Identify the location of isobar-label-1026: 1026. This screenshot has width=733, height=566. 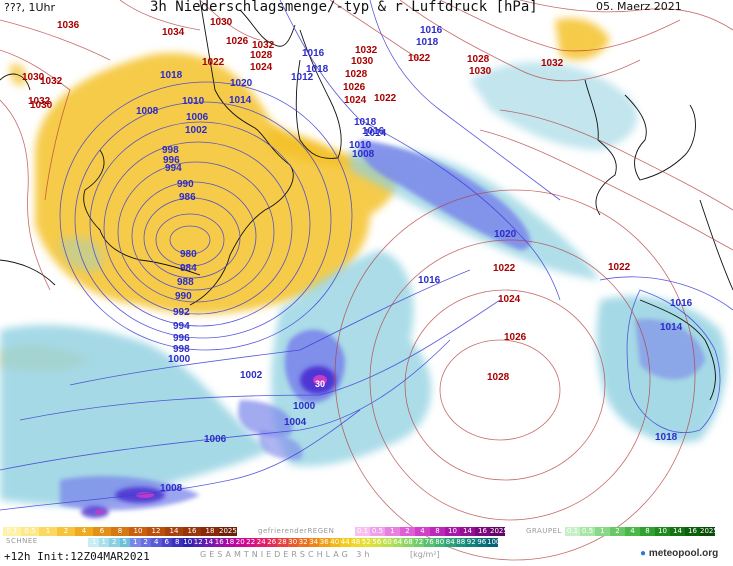
(515, 337).